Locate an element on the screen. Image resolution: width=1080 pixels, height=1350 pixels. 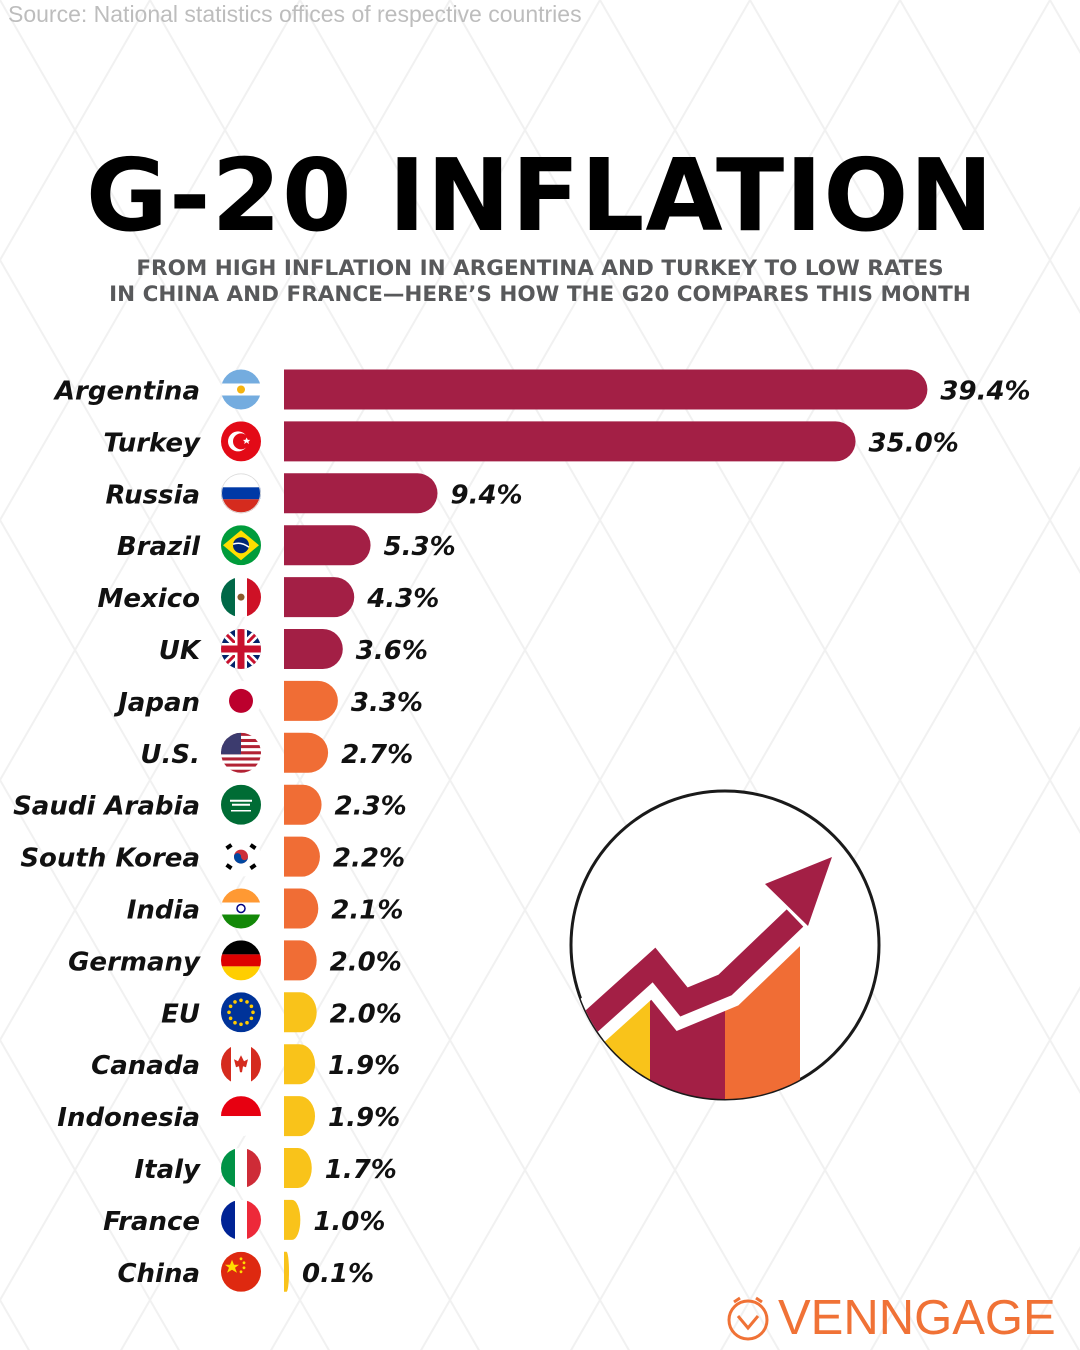
illustration-arrow-line is located at coordinates (689, 973).